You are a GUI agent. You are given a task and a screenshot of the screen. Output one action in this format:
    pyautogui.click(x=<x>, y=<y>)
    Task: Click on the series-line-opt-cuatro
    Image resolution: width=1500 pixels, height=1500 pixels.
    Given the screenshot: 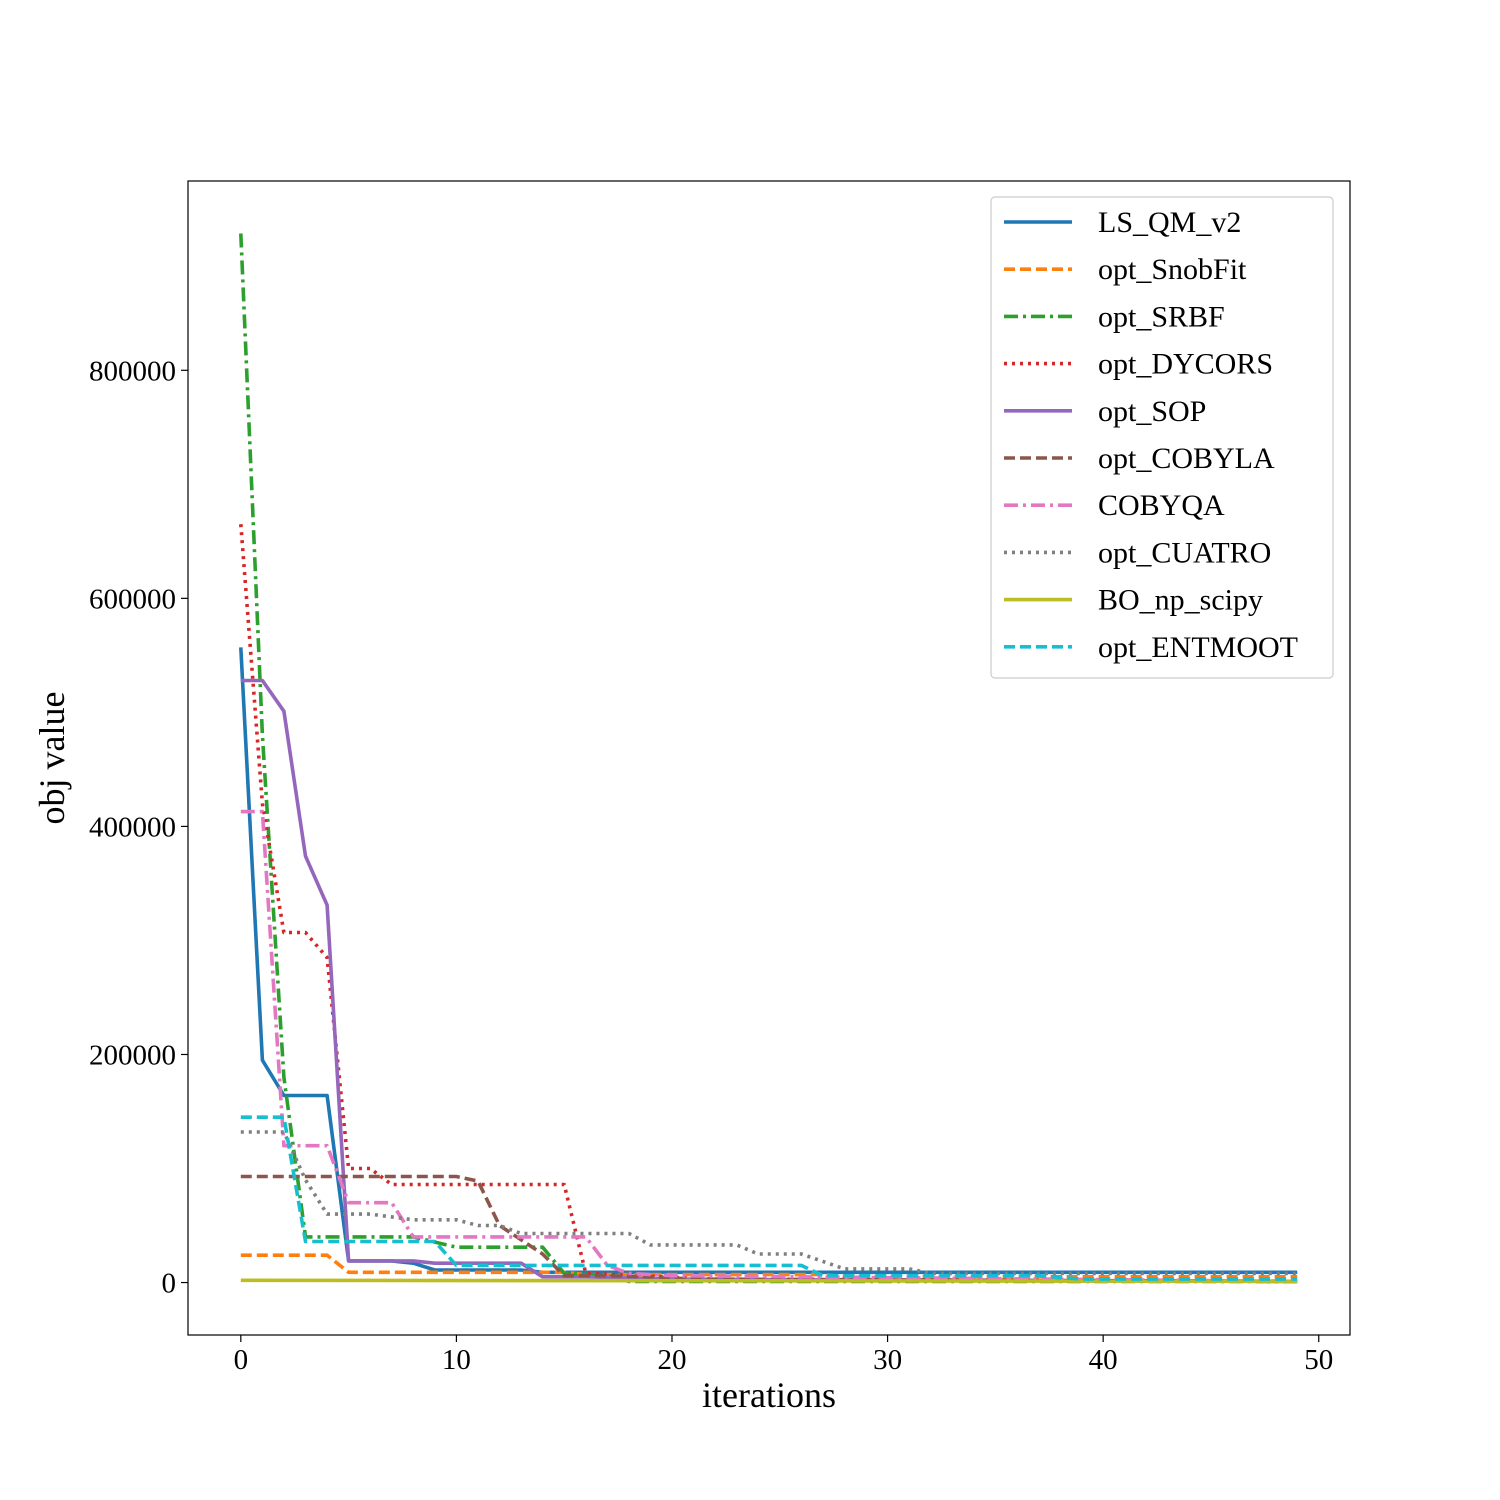 What is the action you would take?
    pyautogui.click(x=769, y=1203)
    